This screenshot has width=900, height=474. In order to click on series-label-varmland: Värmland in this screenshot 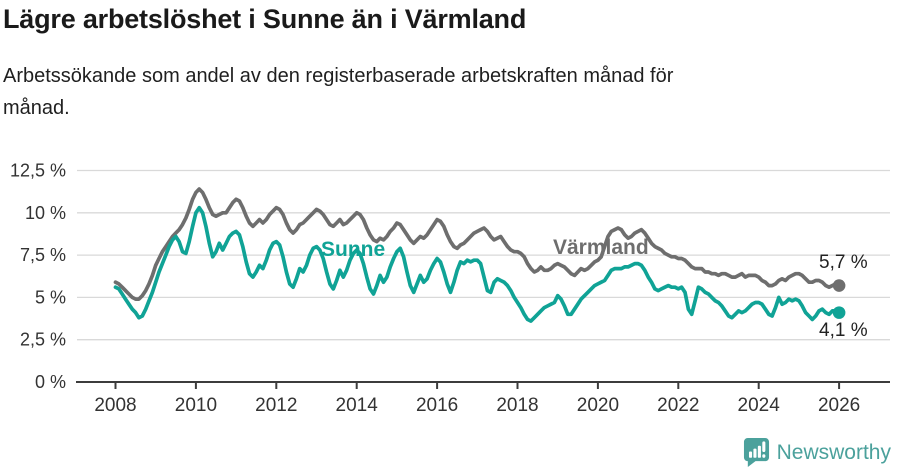, I will do `click(601, 247)`.